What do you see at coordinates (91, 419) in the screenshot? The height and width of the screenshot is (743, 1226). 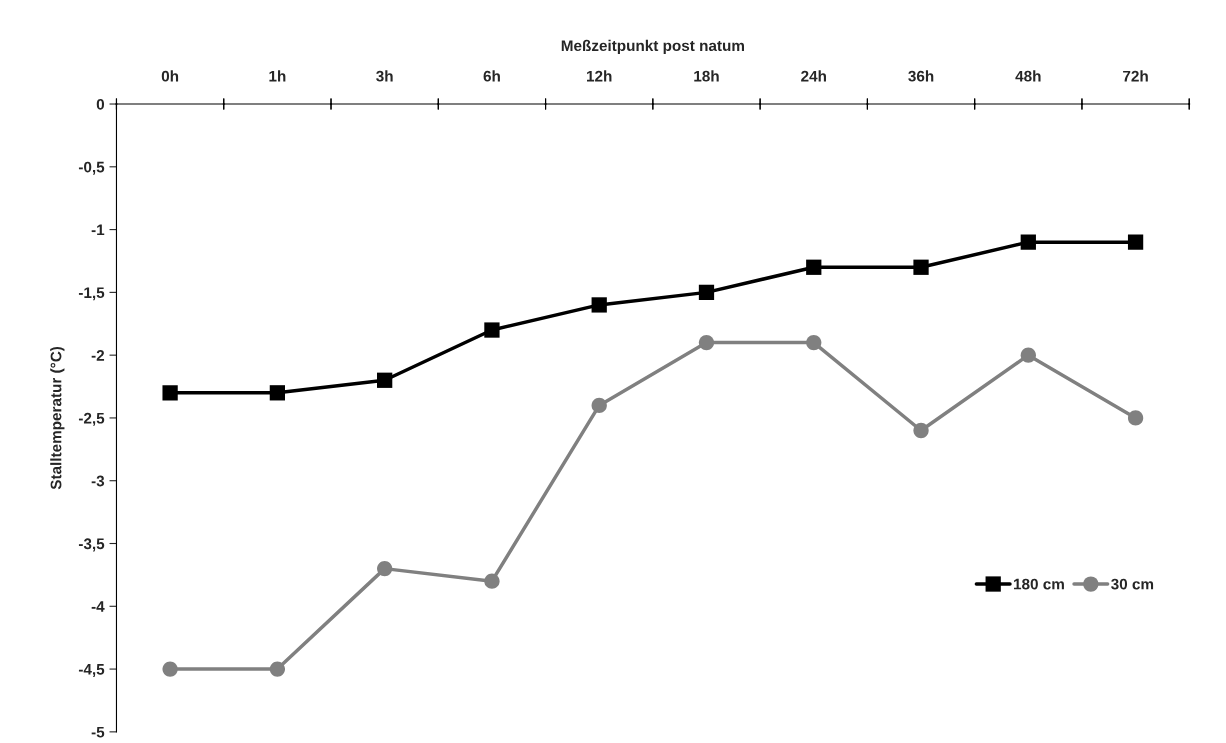 I see `y-tick-label: -2,5` at bounding box center [91, 419].